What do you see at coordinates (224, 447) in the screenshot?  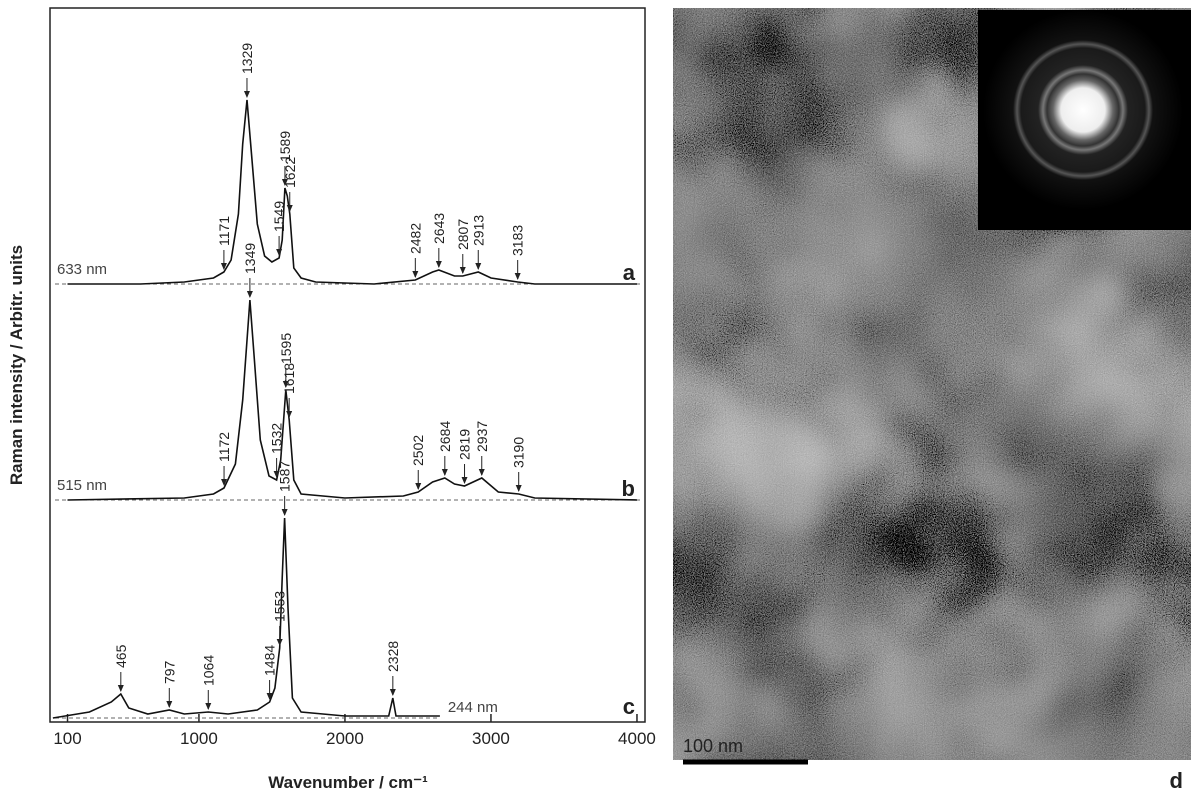 I see `peak-label: 1172` at bounding box center [224, 447].